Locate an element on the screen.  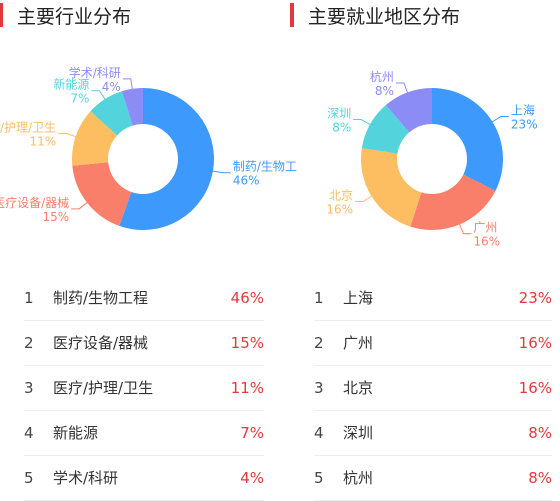
slice-label: 医疗/护理/卫生 is located at coordinates (28, 127).